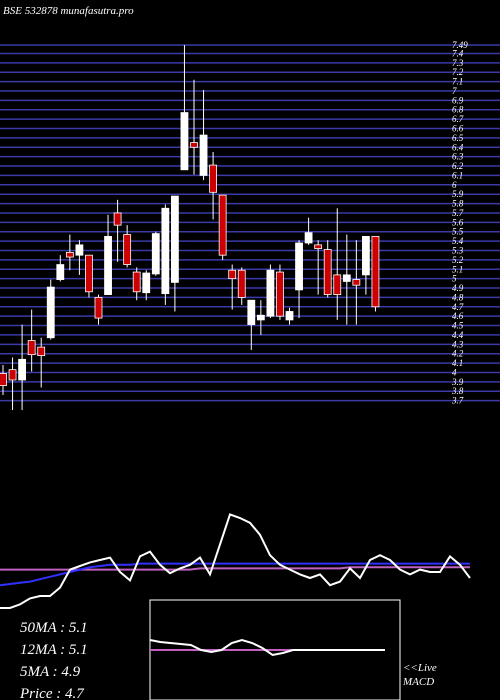 The height and width of the screenshot is (700, 500). I want to click on y-tick-label: 5.1, so click(457, 269).